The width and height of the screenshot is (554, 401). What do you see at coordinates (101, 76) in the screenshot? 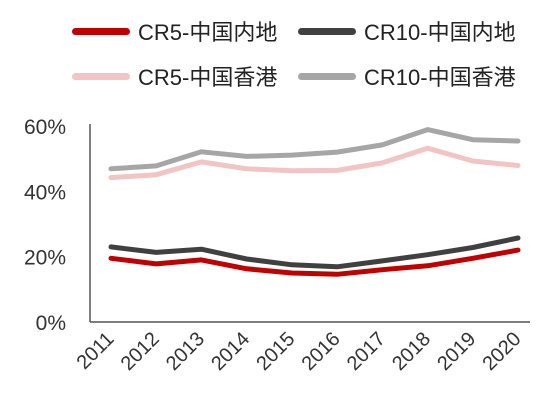
I see `legend-swatch-cr5-hongkong` at bounding box center [101, 76].